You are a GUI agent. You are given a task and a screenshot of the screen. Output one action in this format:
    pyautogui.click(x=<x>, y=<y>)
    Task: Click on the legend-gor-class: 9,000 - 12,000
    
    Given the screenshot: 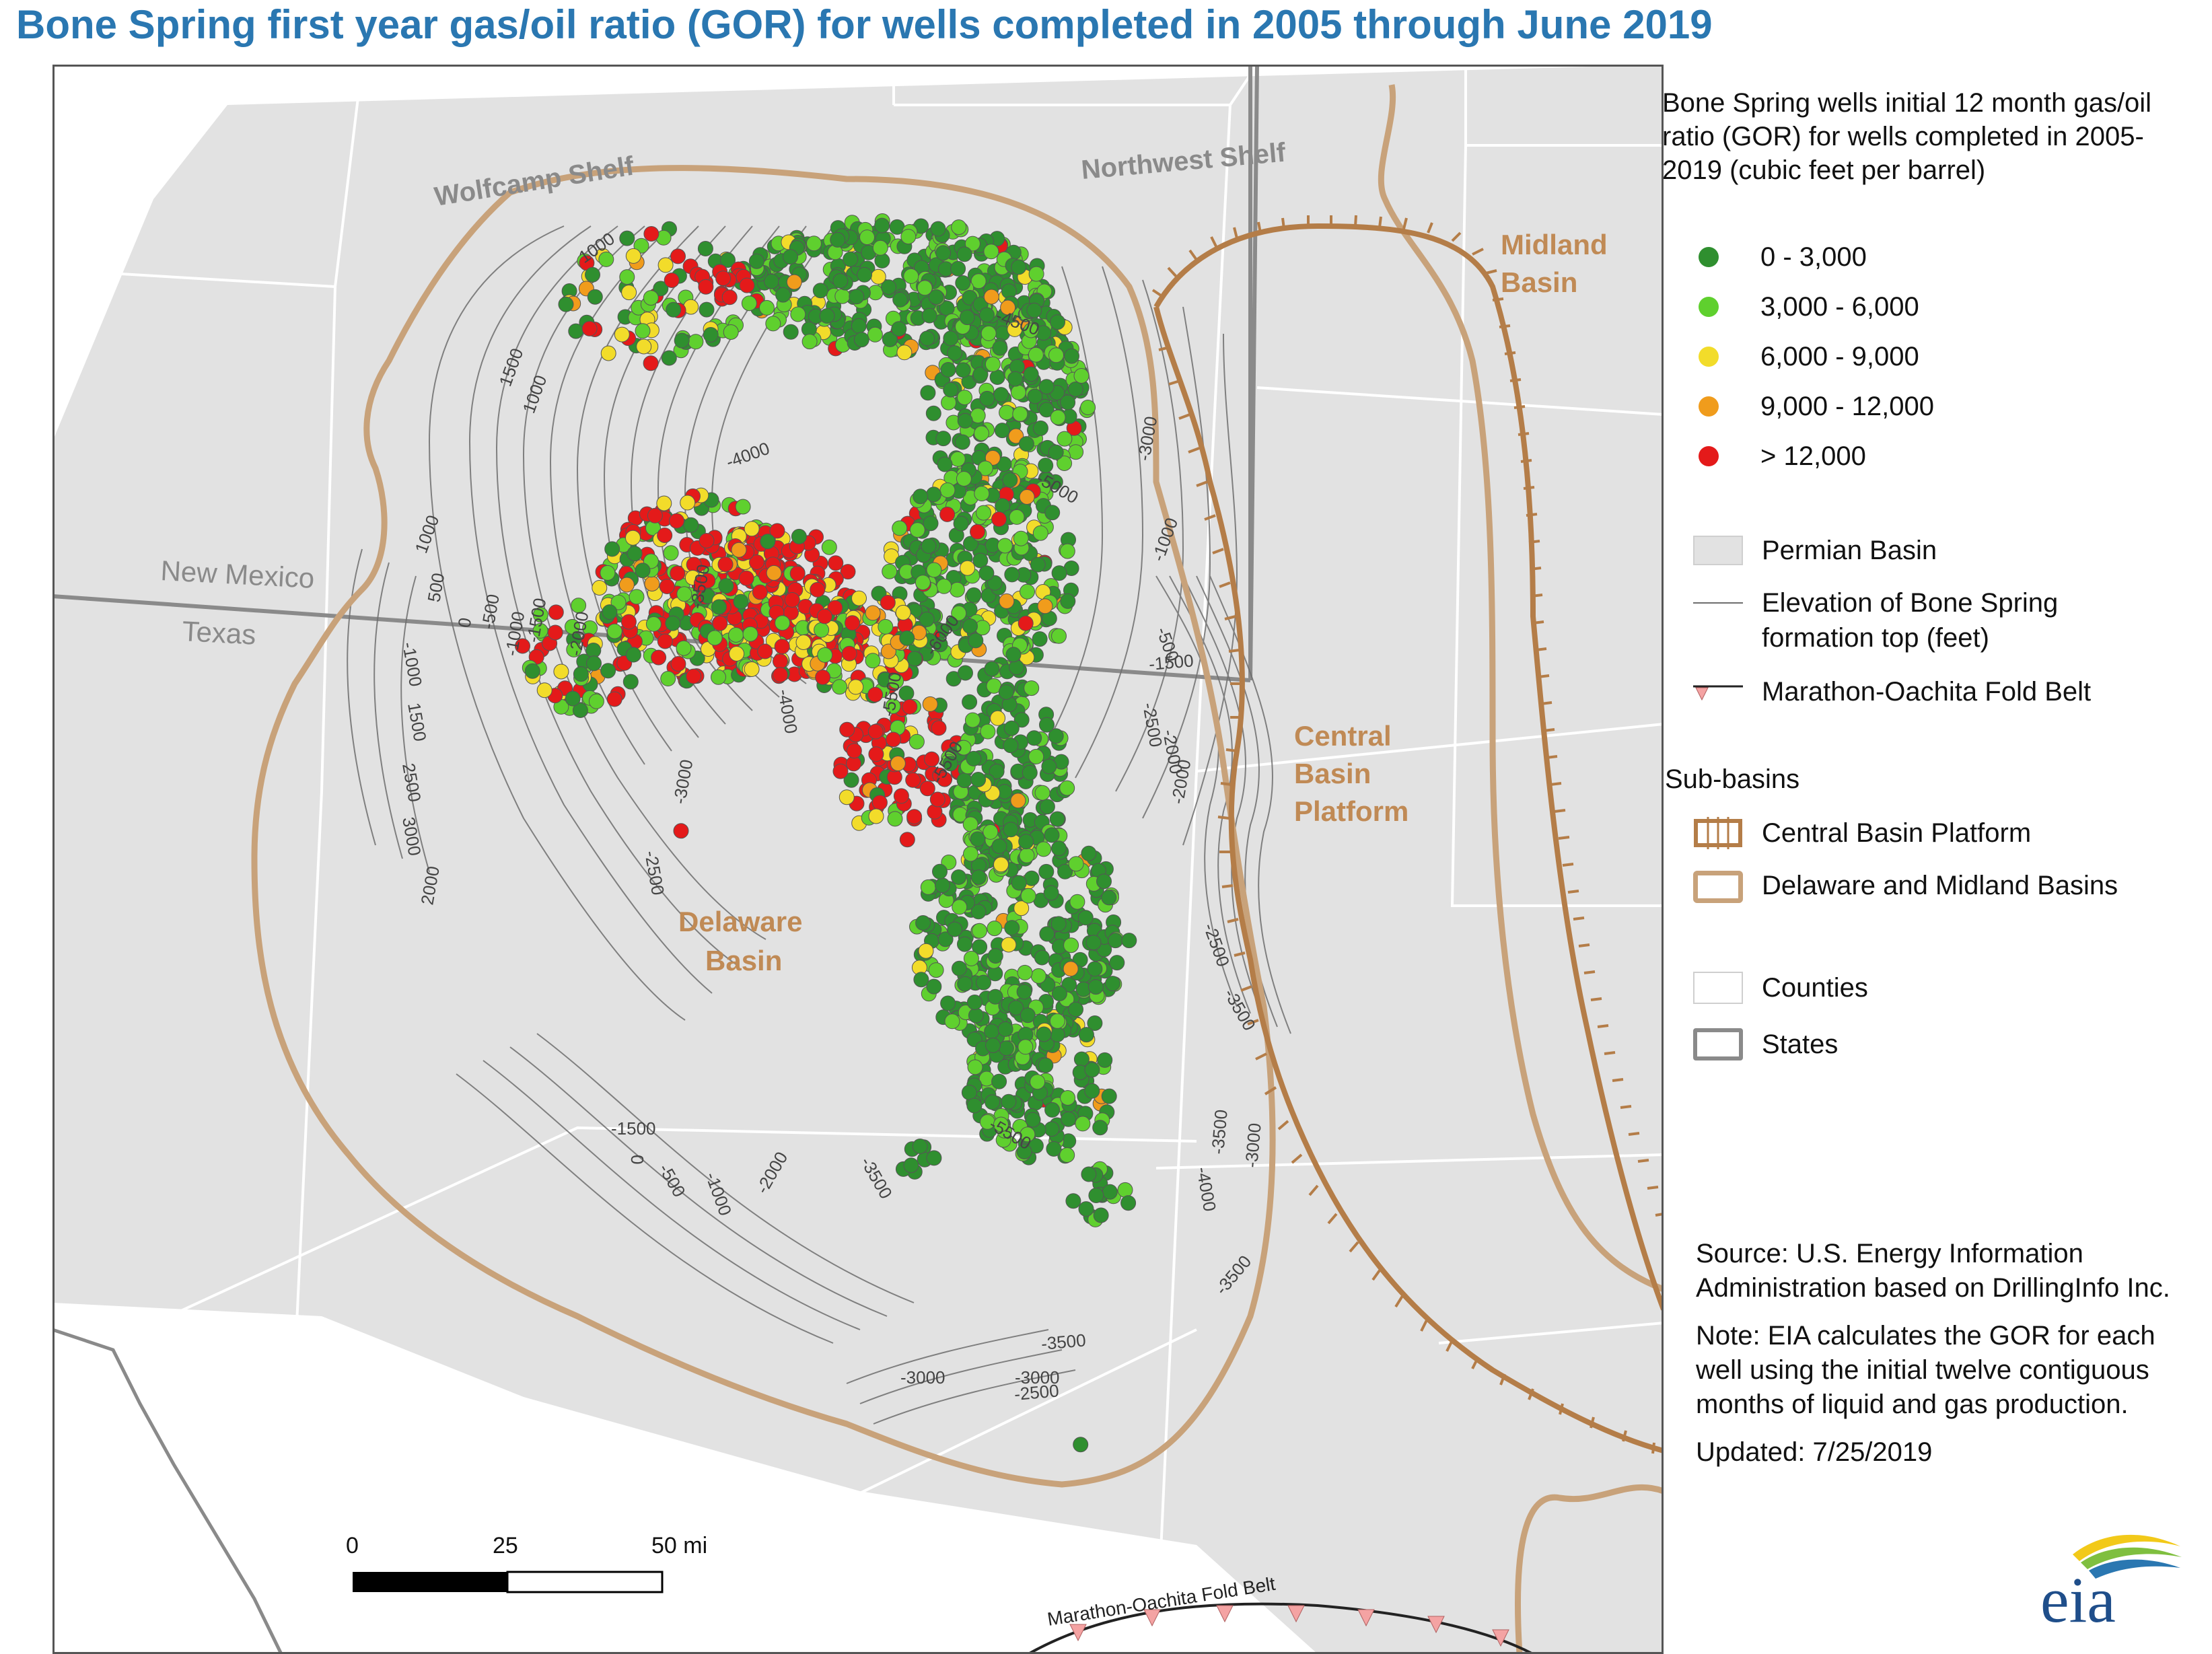 What is the action you would take?
    pyautogui.click(x=1798, y=406)
    